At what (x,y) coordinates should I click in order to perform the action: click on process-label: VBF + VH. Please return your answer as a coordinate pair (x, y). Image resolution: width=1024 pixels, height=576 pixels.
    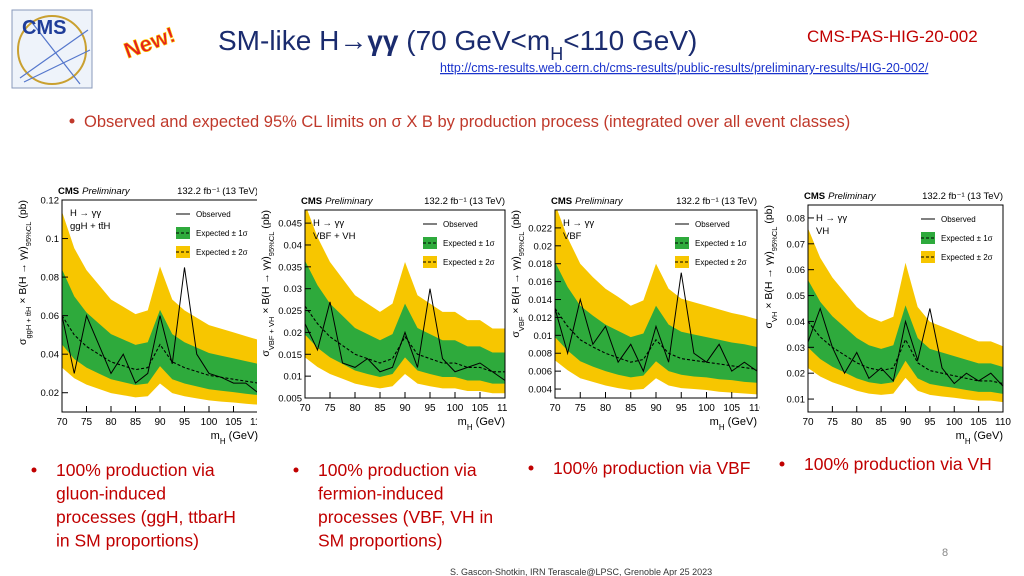
    Looking at the image, I should click on (334, 236).